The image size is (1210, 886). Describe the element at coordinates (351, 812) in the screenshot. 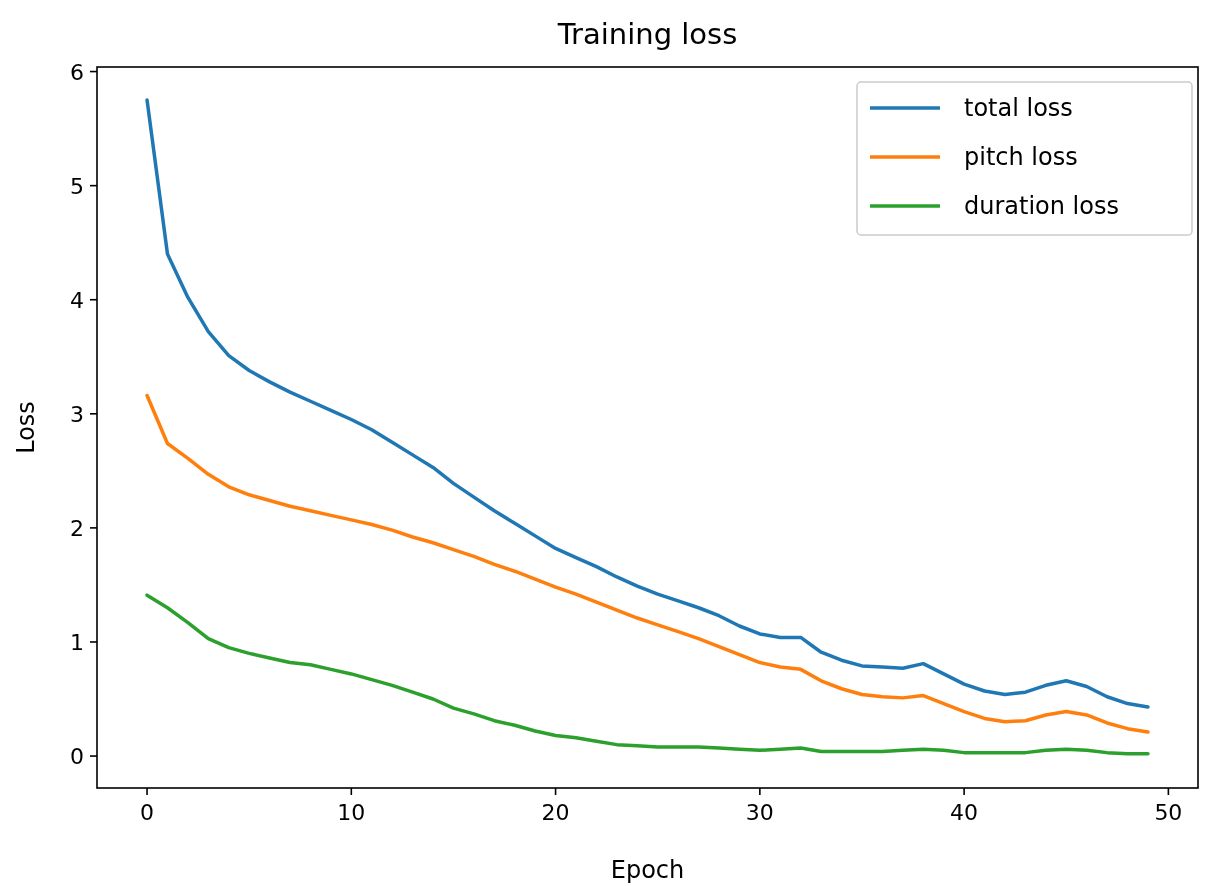

I see `x-tick-label: 10` at that location.